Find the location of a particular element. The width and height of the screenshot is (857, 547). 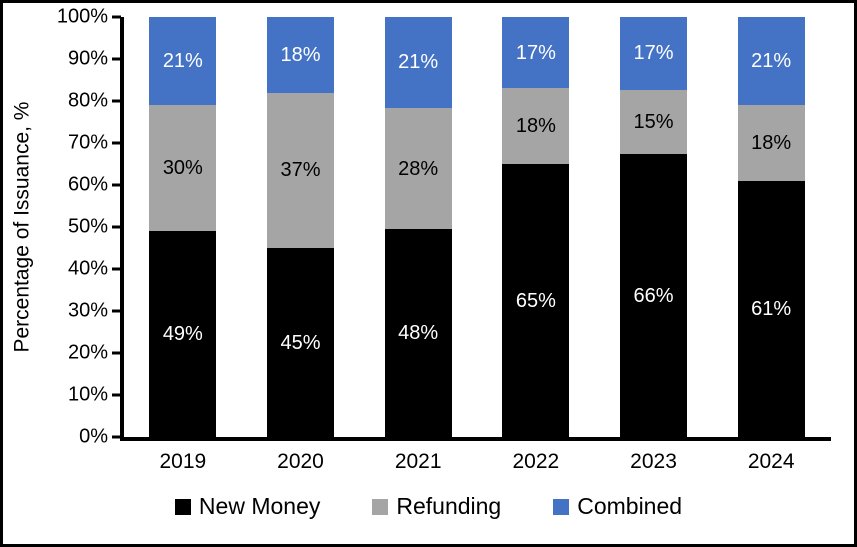

bar-slot-2021: 48% 28% 21% is located at coordinates (418, 227).